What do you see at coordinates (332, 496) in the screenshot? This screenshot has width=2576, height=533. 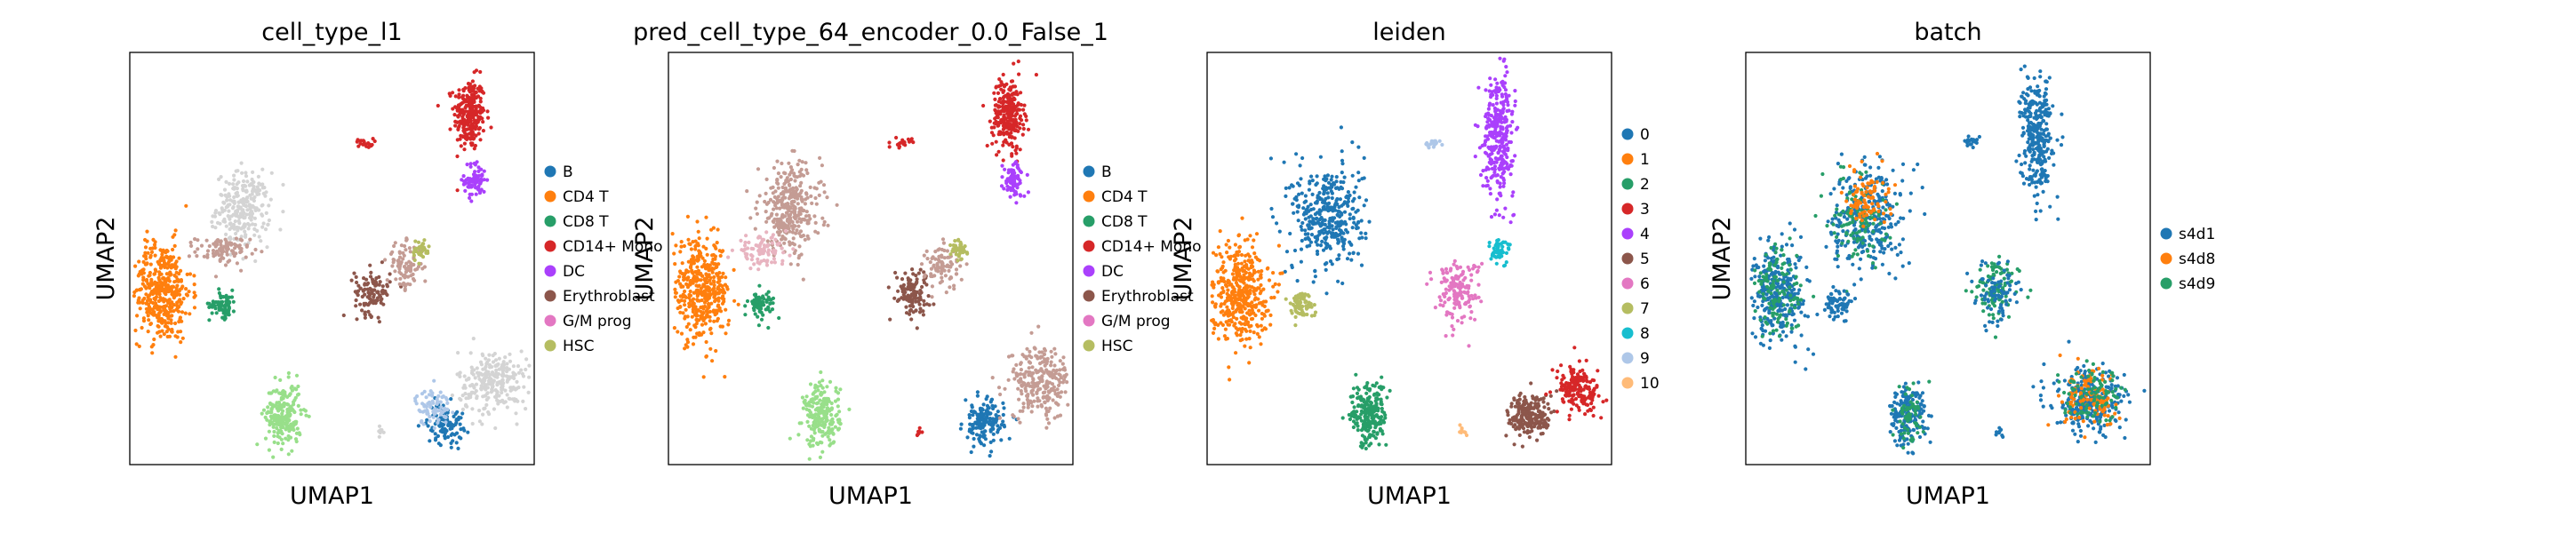 I see `x-axis-label: UMAP1` at bounding box center [332, 496].